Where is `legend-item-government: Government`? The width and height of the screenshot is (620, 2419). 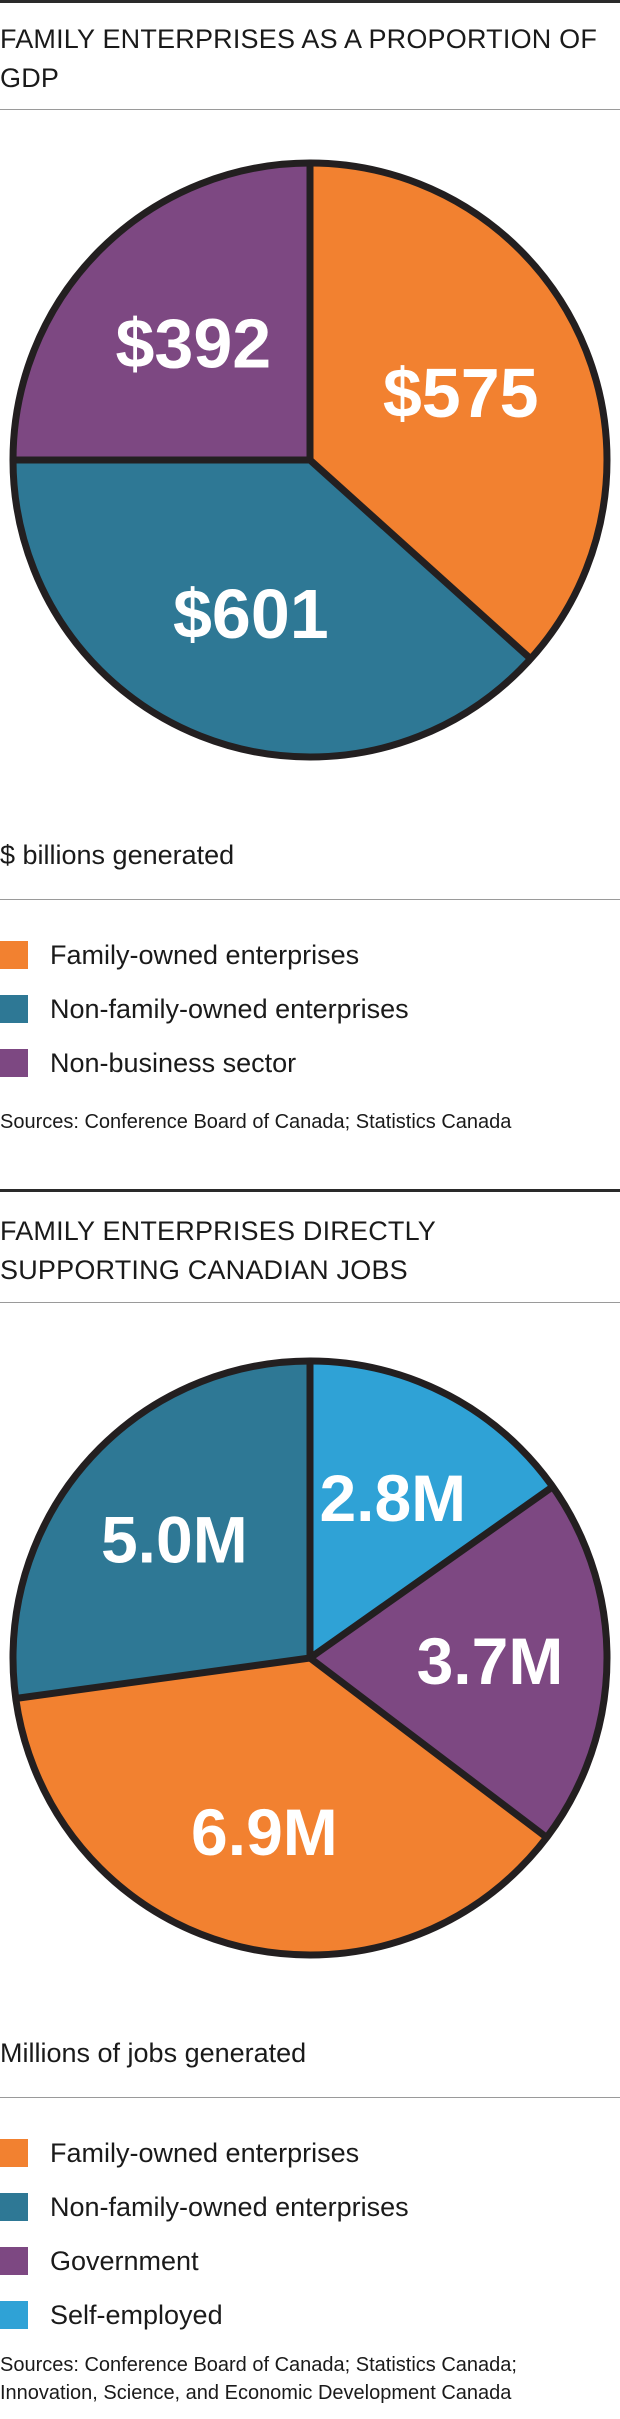
legend-item-government: Government is located at coordinates (99, 2261).